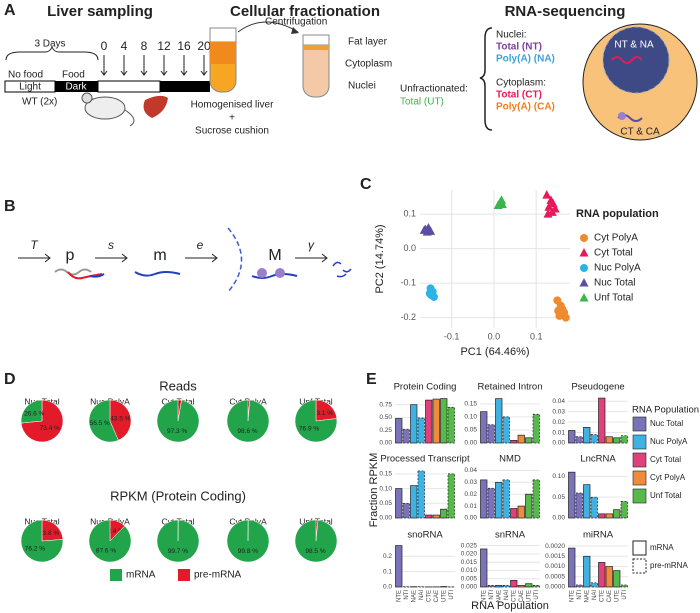  What do you see at coordinates (640, 132) in the screenshot?
I see `compartment-label: CT & CA` at bounding box center [640, 132].